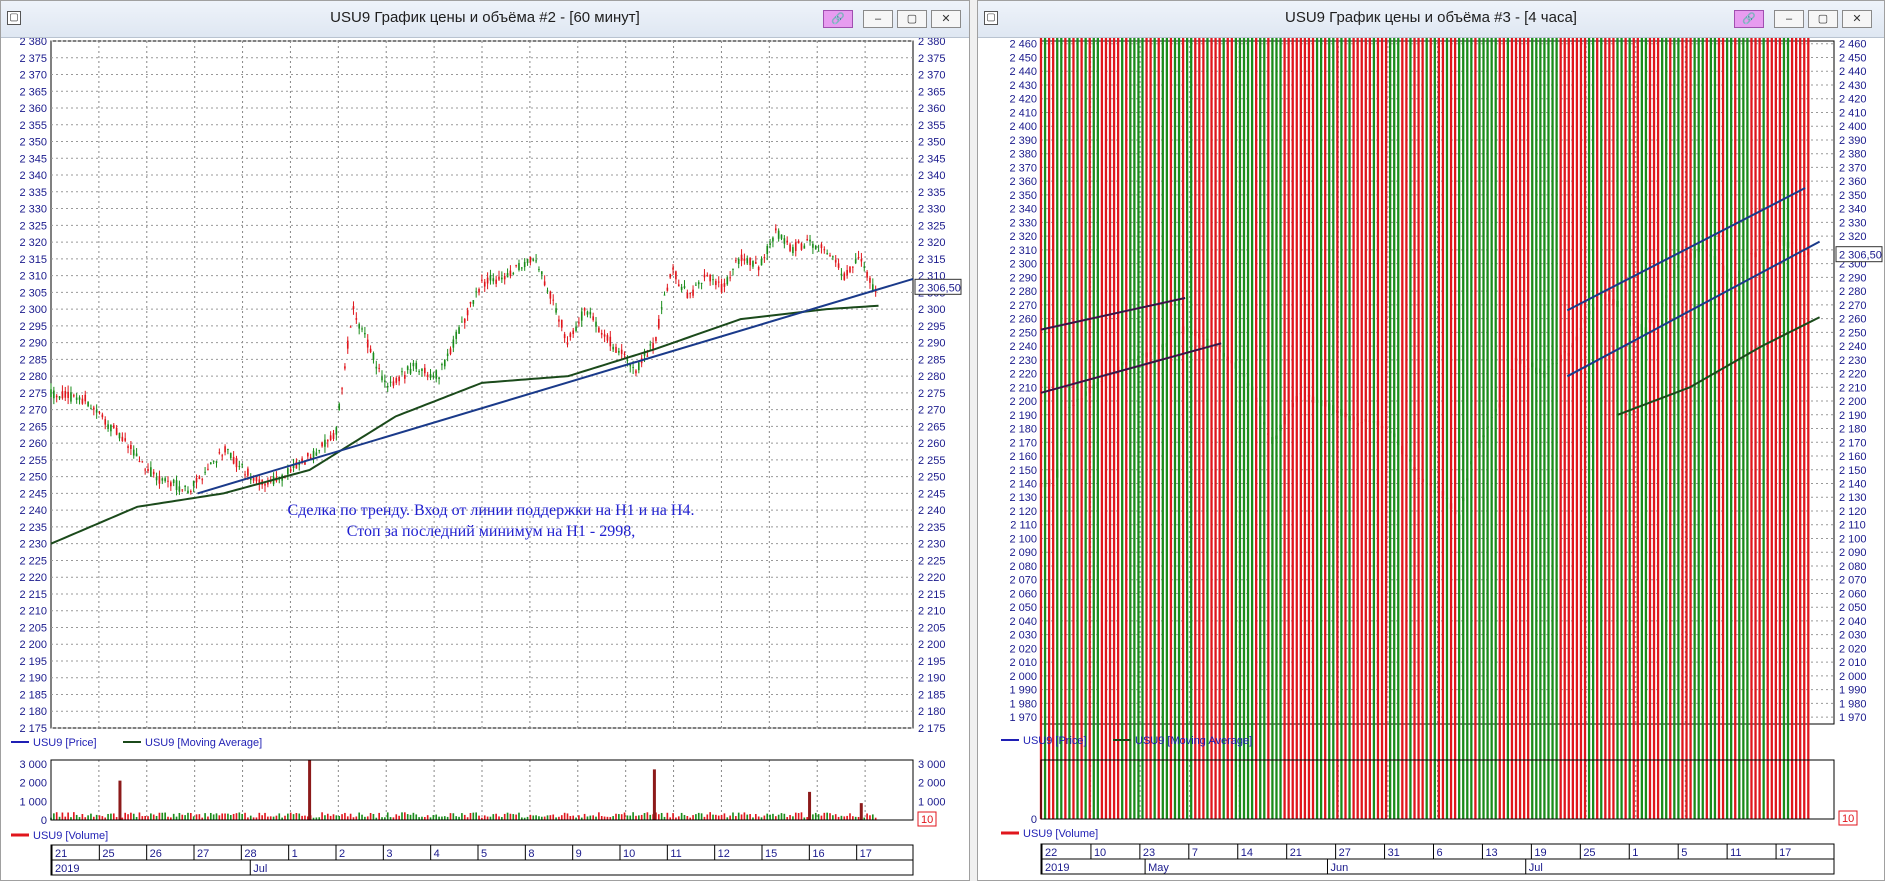  What do you see at coordinates (1023, 292) in the screenshot?
I see `y-tick-label-left: 2 280` at bounding box center [1023, 292].